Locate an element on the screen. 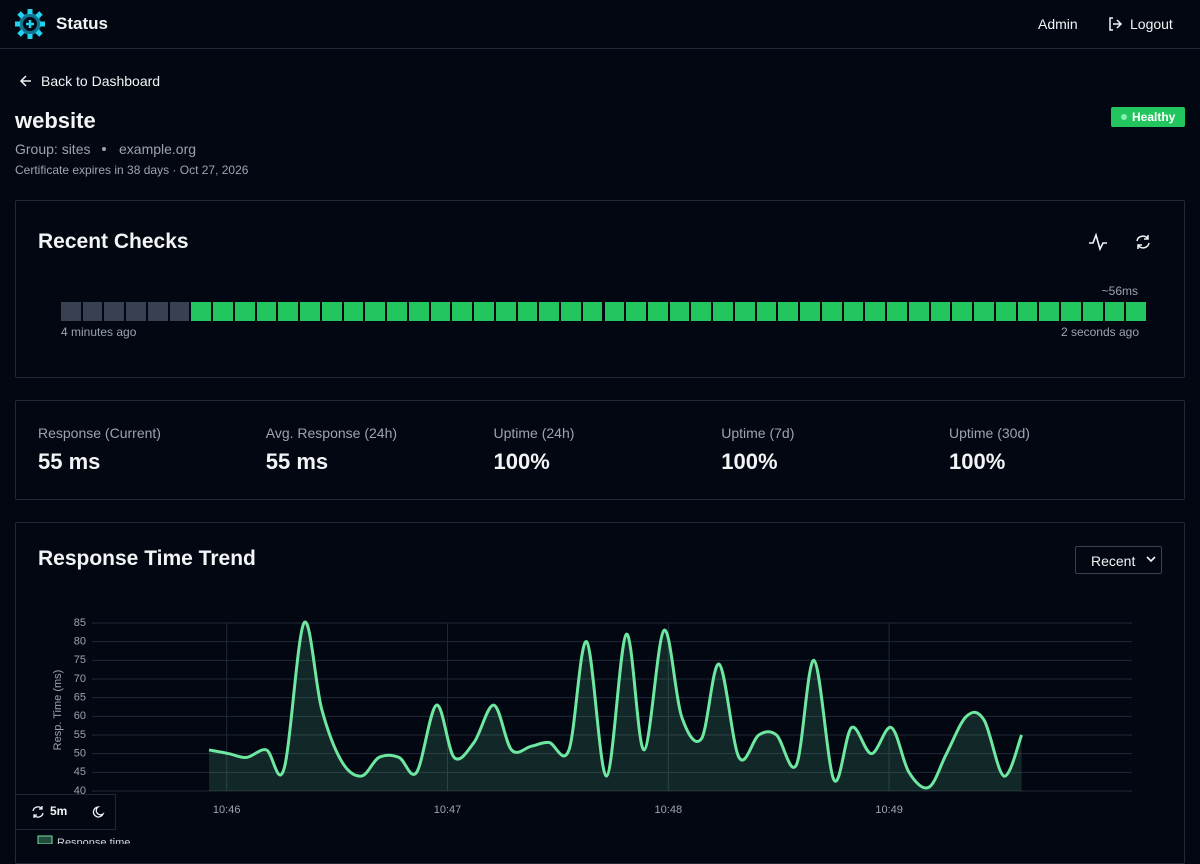 The height and width of the screenshot is (864, 1200). user-menu: Admin is located at coordinates (1058, 24).